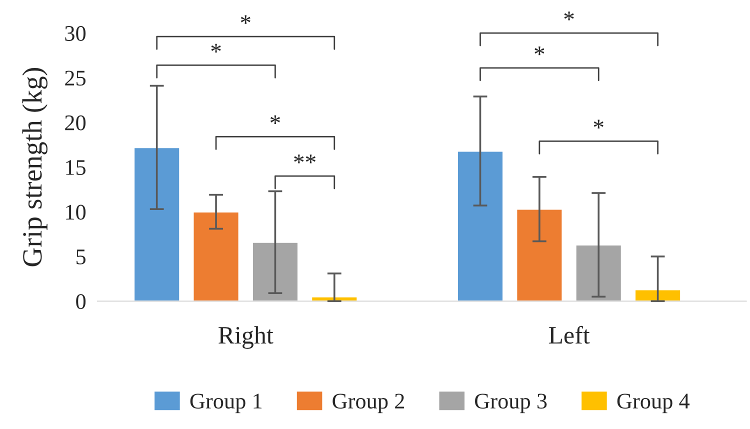 The width and height of the screenshot is (750, 429). Describe the element at coordinates (511, 404) in the screenshot. I see `legend-label: Group 3` at that location.